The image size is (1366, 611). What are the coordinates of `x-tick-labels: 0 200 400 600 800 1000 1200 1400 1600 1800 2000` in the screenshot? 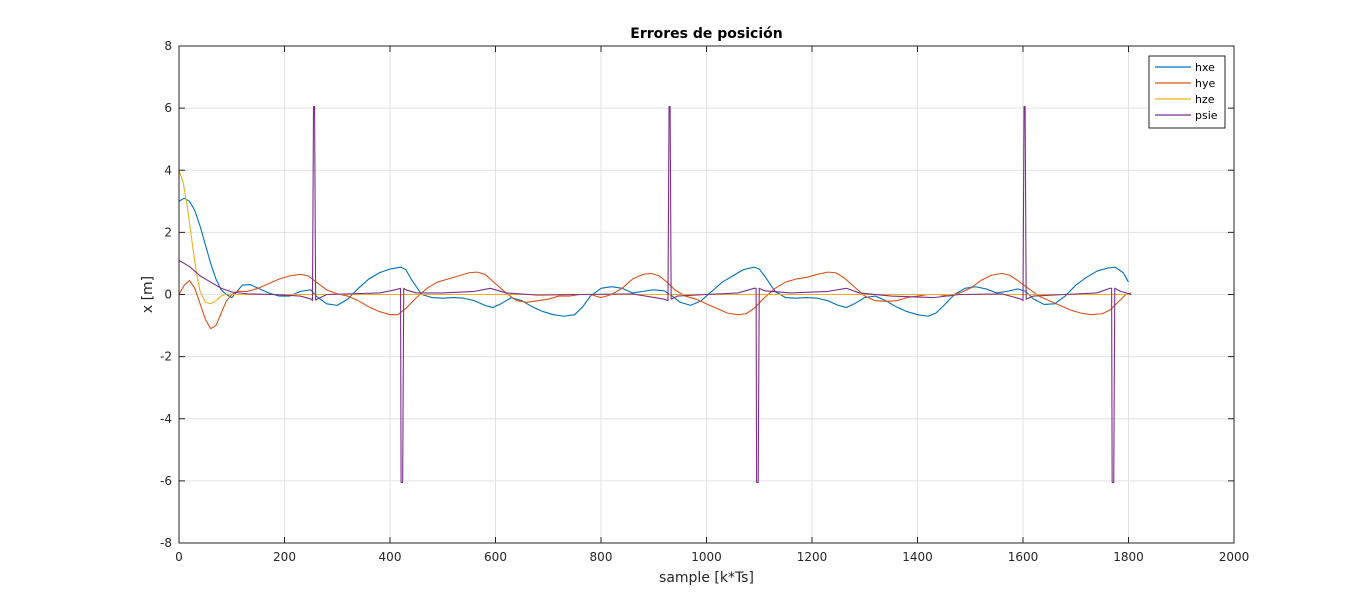 It's located at (712, 557).